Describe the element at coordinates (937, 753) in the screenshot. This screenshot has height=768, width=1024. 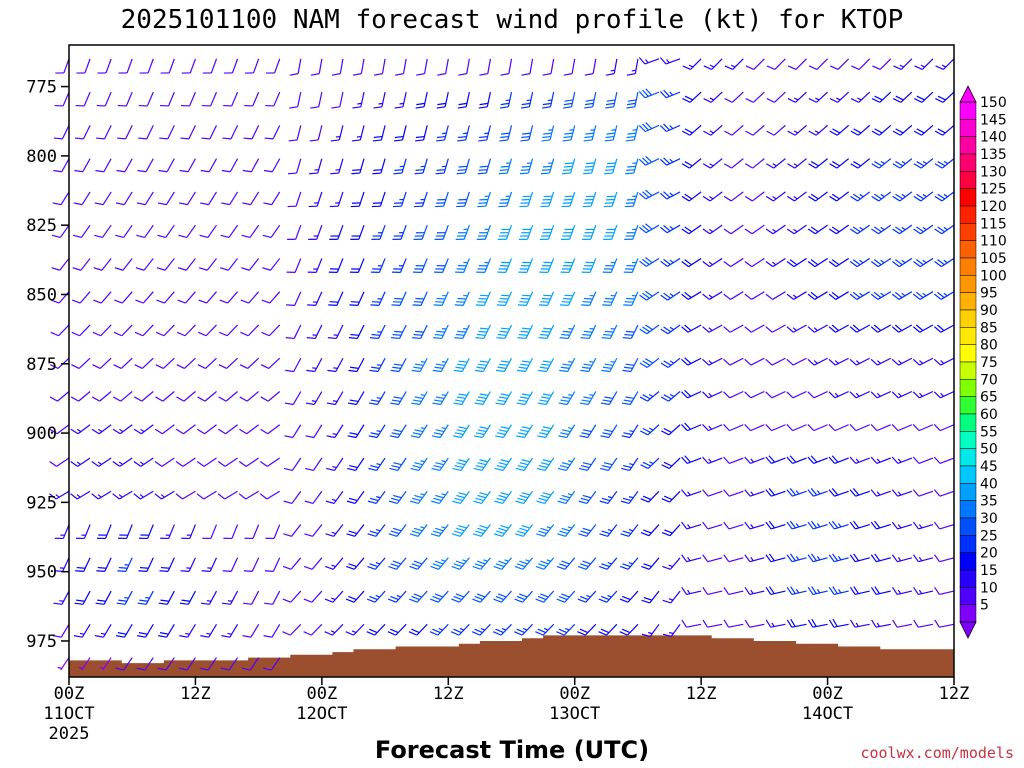
I see `credit-link: coolwx.com/models` at that location.